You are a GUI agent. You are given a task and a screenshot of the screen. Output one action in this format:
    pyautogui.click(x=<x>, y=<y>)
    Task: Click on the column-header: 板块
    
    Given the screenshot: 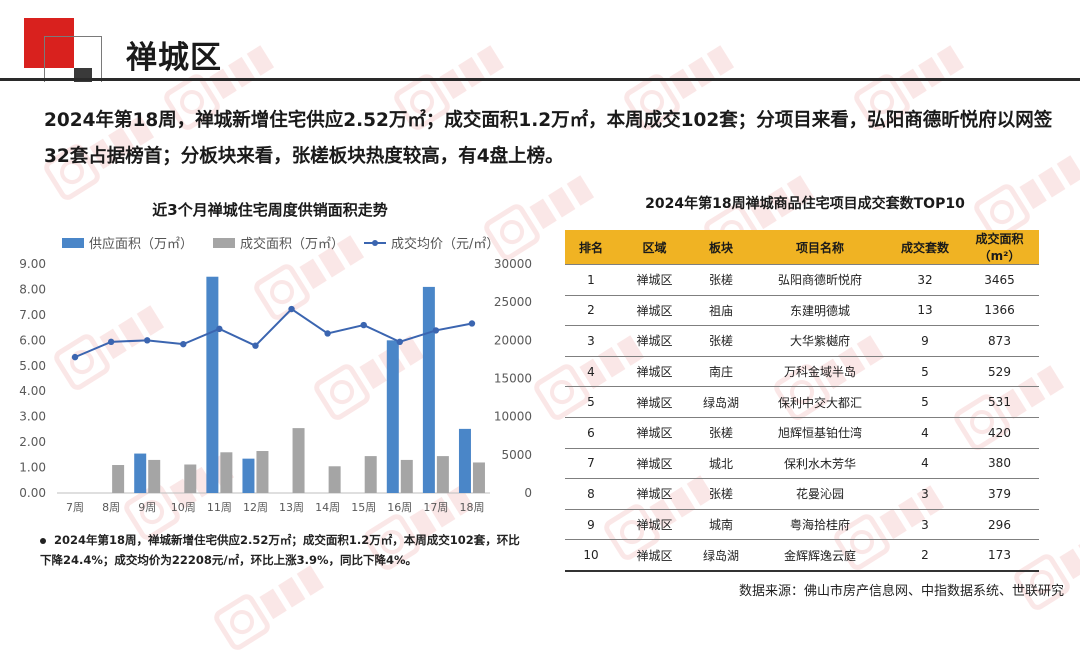 What is the action you would take?
    pyautogui.click(x=721, y=247)
    